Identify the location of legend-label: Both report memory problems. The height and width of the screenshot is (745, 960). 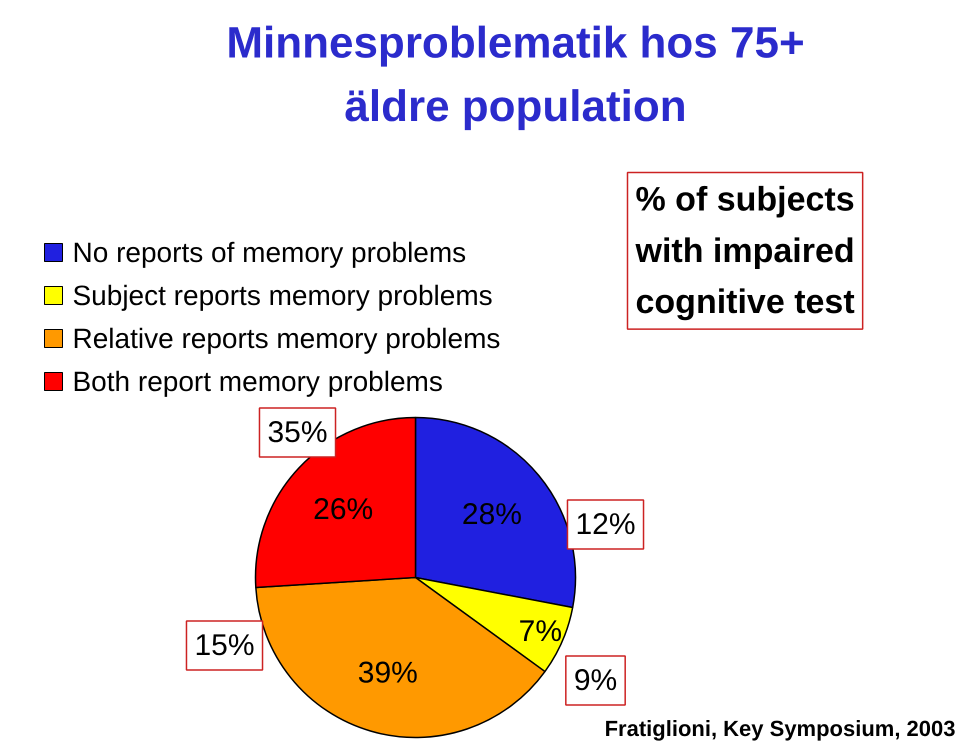
(257, 381).